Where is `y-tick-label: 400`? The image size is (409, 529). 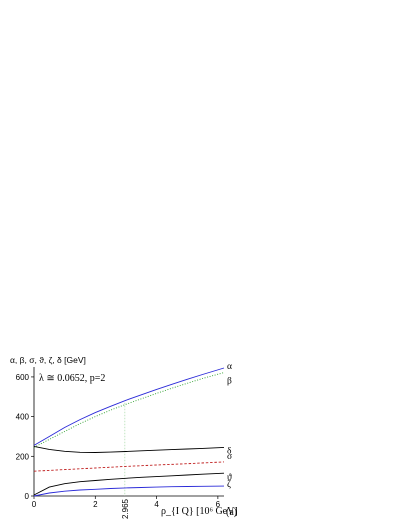
y-tick-label: 400 is located at coordinates (23, 417).